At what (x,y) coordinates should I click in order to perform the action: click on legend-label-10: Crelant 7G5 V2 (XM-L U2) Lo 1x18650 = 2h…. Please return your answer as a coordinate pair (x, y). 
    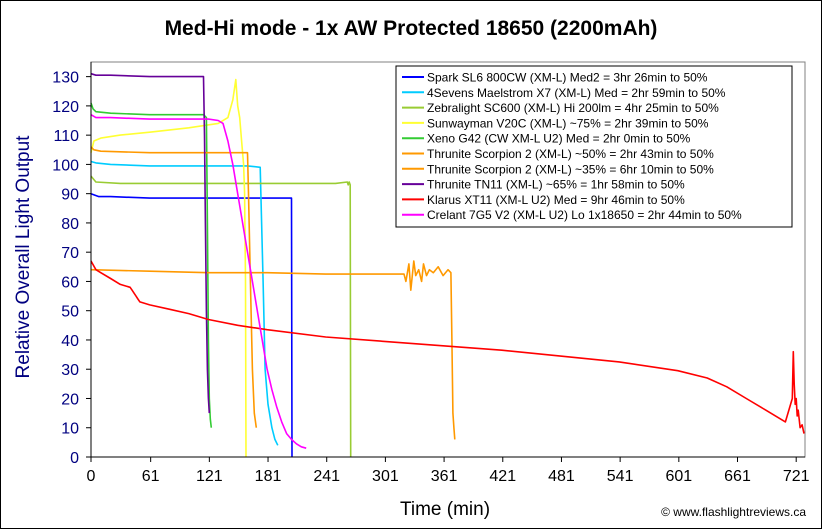
    Looking at the image, I should click on (584, 215).